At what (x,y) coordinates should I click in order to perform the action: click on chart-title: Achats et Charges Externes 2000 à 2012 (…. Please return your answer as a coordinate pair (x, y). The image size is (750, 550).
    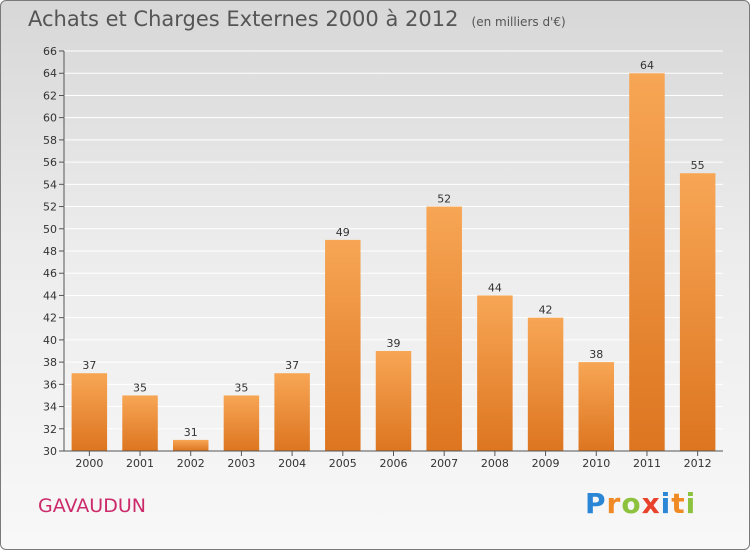
    Looking at the image, I should click on (297, 19).